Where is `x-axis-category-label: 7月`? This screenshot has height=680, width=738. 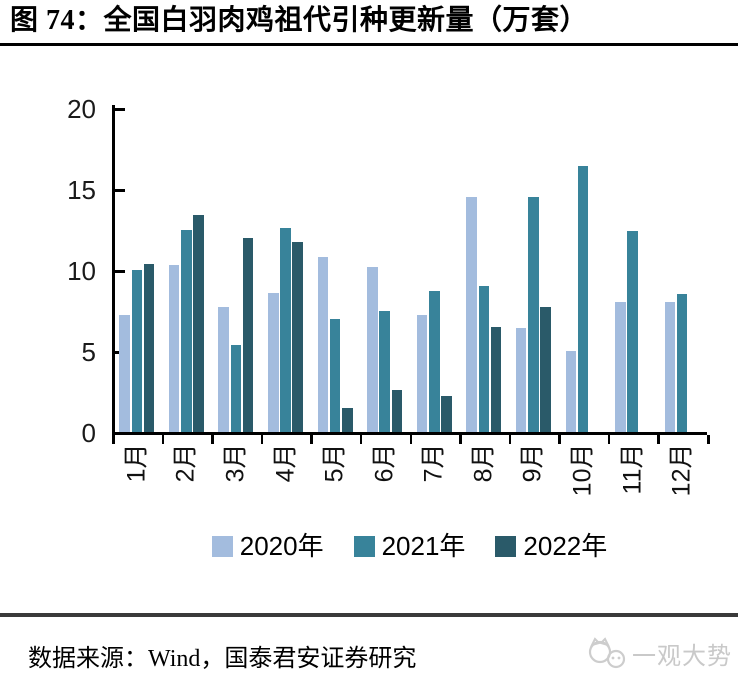
x-axis-category-label: 7月 is located at coordinates (433, 462).